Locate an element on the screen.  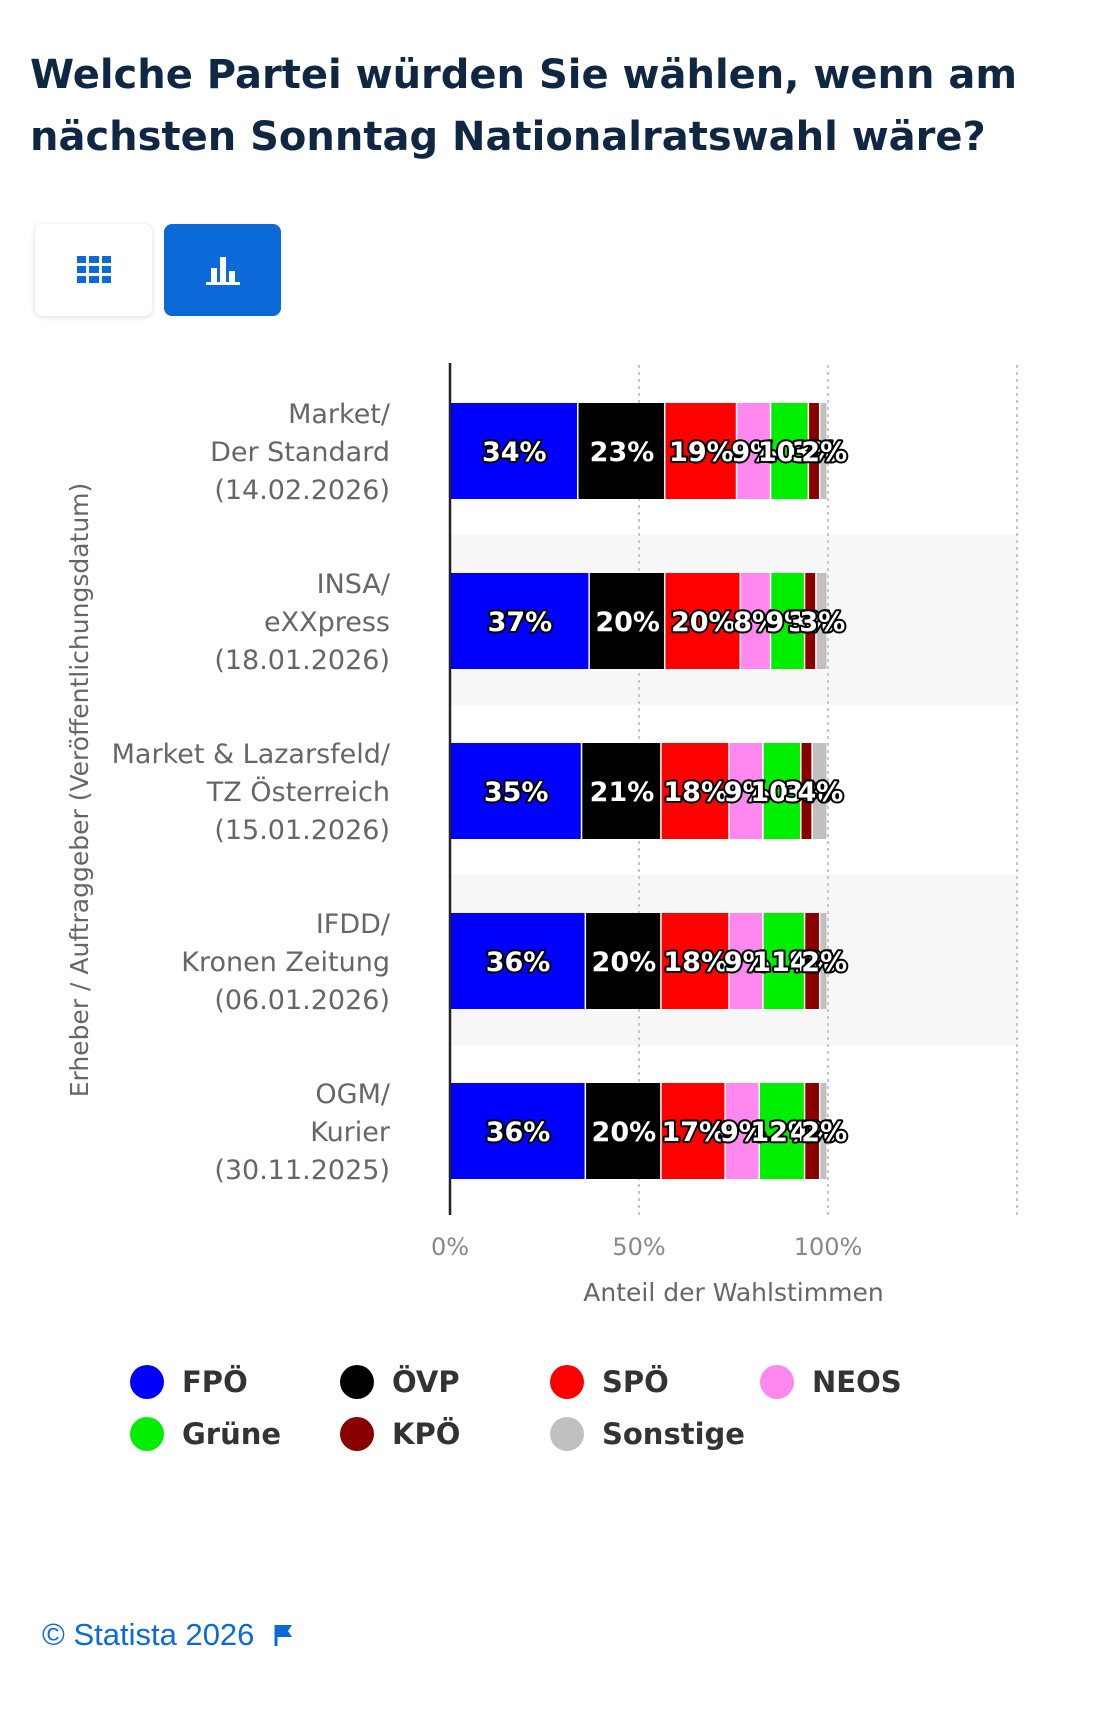
category-label: Kurier is located at coordinates (350, 1132).